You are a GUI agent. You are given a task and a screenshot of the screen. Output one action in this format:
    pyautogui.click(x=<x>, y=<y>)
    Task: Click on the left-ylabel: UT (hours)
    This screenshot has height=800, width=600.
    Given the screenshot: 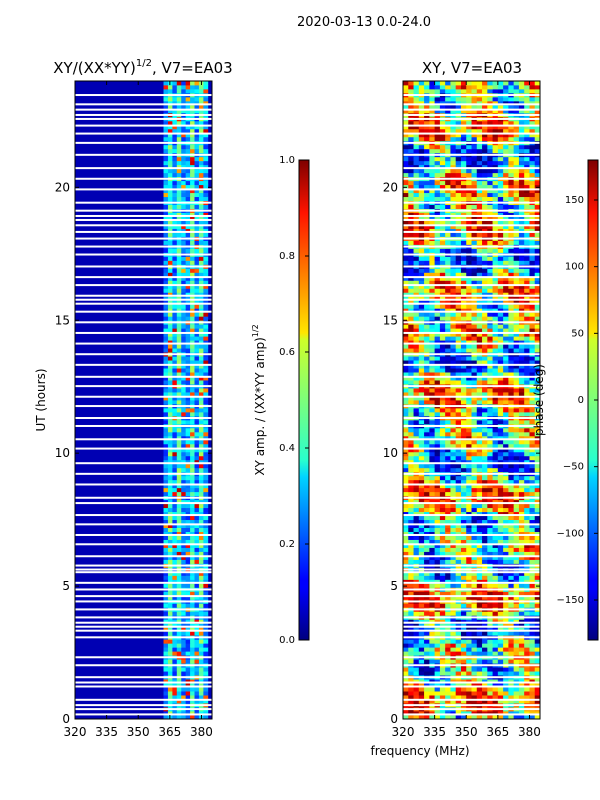 What is the action you would take?
    pyautogui.click(x=41, y=399)
    